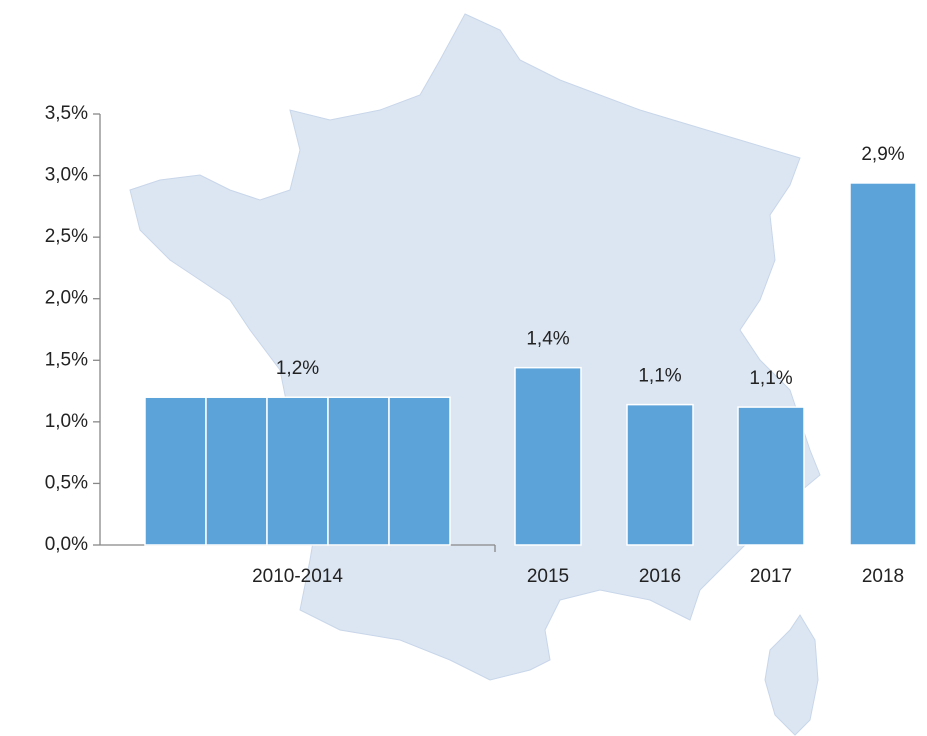 The width and height of the screenshot is (927, 736). Describe the element at coordinates (66, 113) in the screenshot. I see `y-tick-label: 3,5%` at that location.